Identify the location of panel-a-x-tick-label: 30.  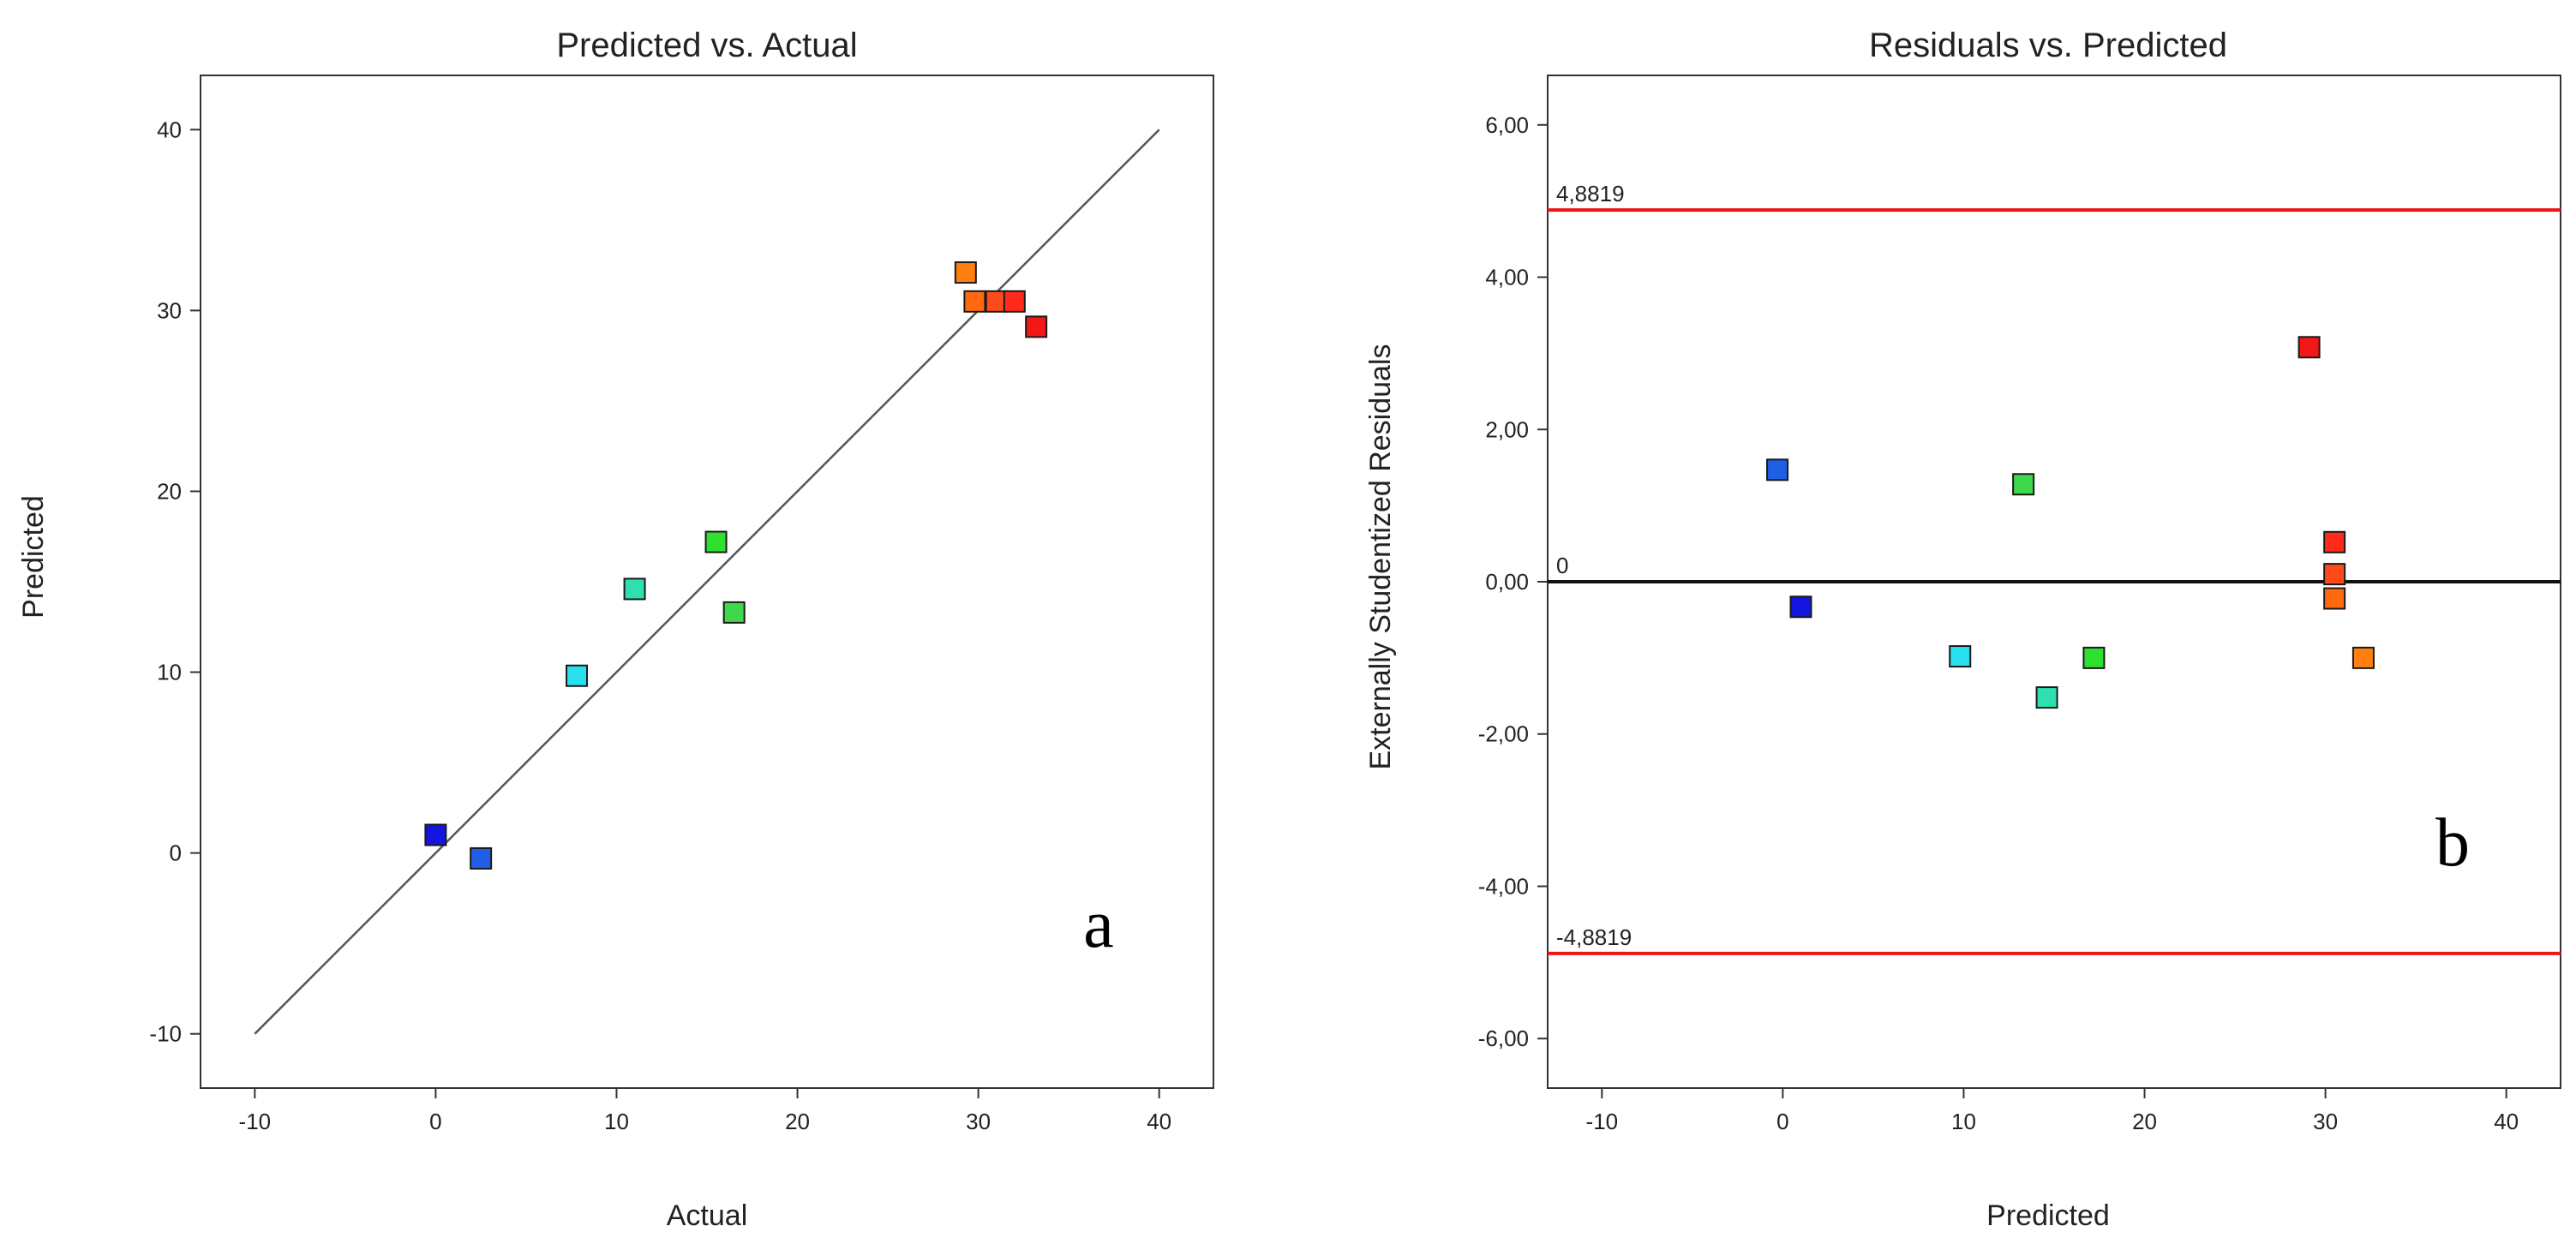
(978, 1121).